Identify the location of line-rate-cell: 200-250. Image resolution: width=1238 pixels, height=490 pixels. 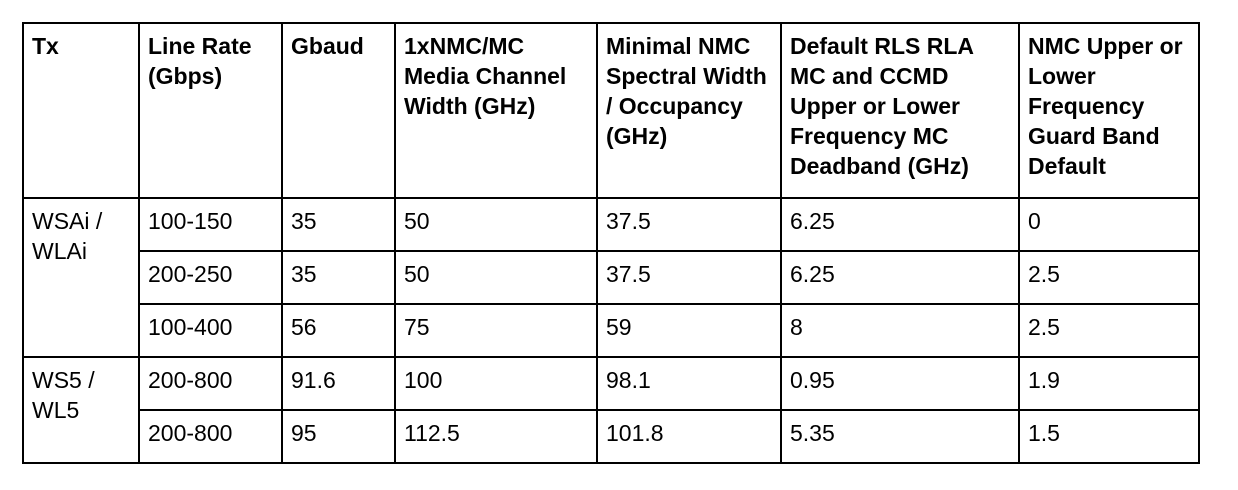
(210, 277).